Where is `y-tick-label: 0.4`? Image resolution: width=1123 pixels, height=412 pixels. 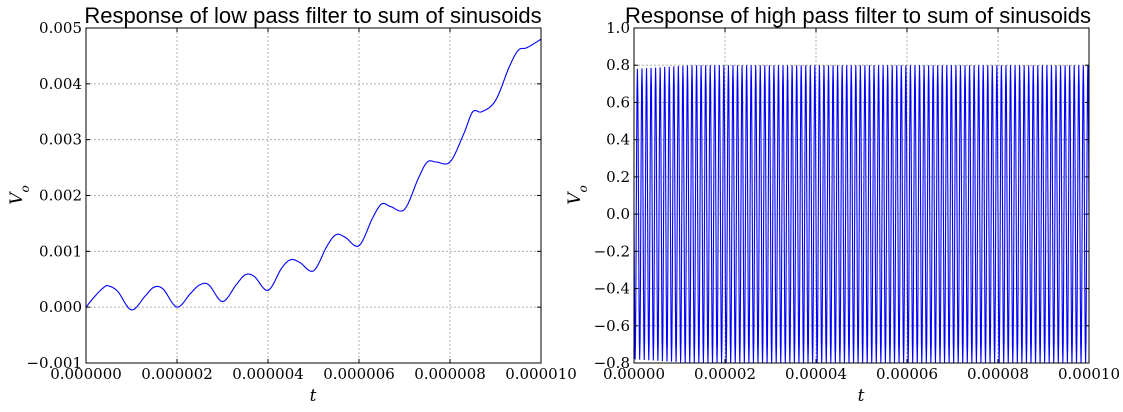 y-tick-label: 0.4 is located at coordinates (618, 140).